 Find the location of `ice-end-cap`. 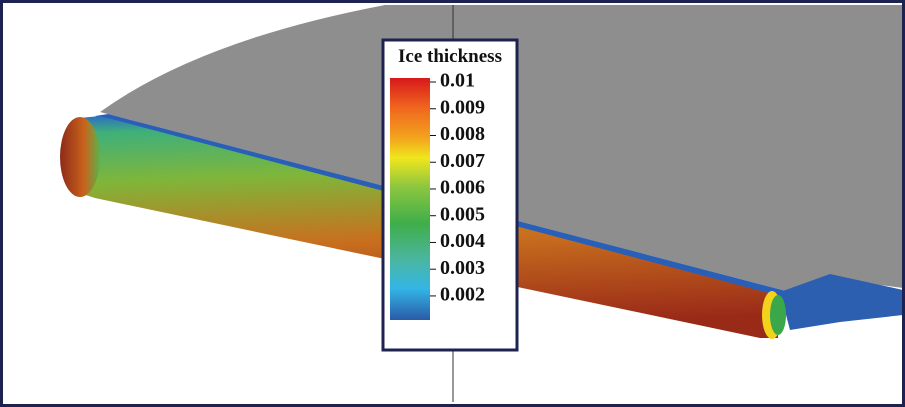

ice-end-cap is located at coordinates (80, 157).